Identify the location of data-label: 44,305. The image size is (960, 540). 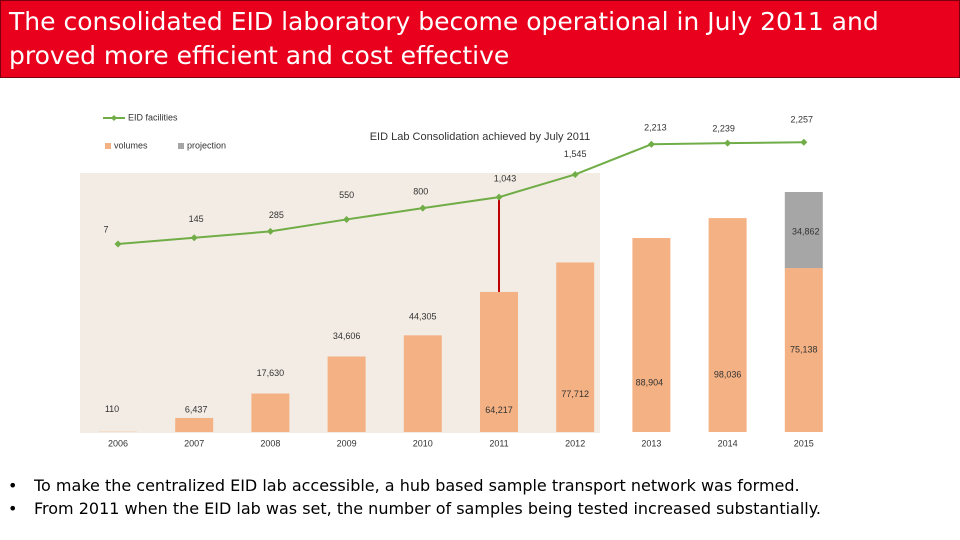
(423, 317).